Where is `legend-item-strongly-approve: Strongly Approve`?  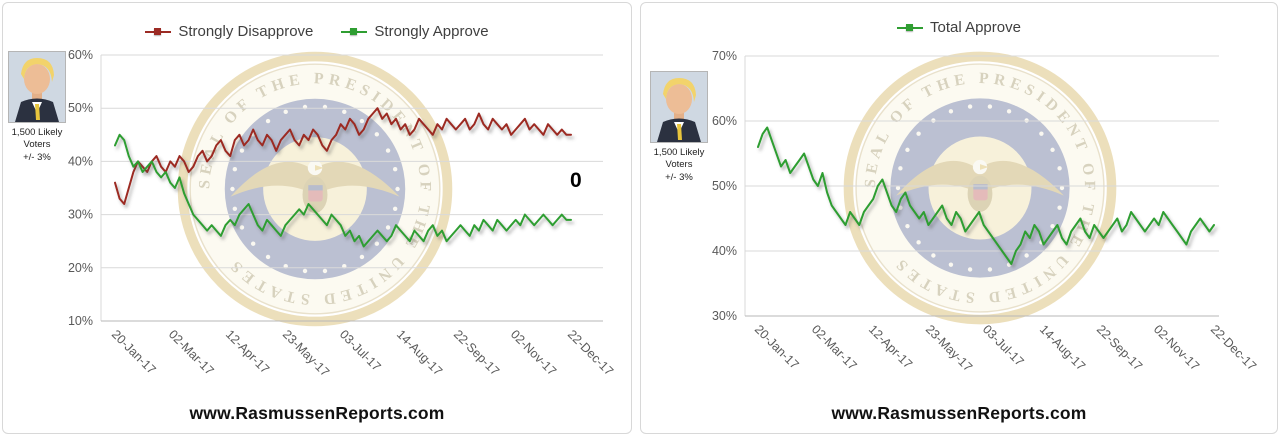
legend-item-strongly-approve: Strongly Approve is located at coordinates (415, 31).